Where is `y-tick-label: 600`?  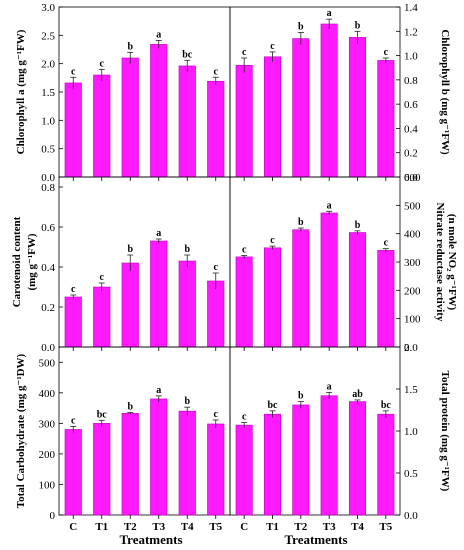 y-tick-label: 600 is located at coordinates (412, 178).